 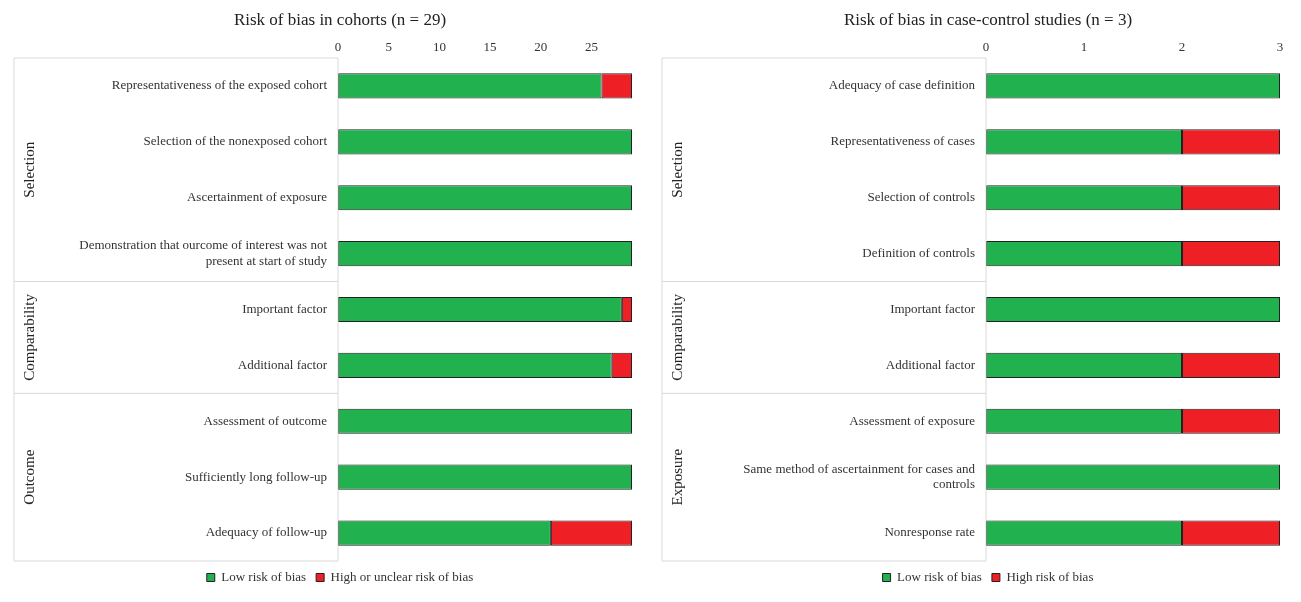 What do you see at coordinates (340, 19) in the screenshot?
I see `chart-title: Risk of bias in cohorts (n = 29)` at bounding box center [340, 19].